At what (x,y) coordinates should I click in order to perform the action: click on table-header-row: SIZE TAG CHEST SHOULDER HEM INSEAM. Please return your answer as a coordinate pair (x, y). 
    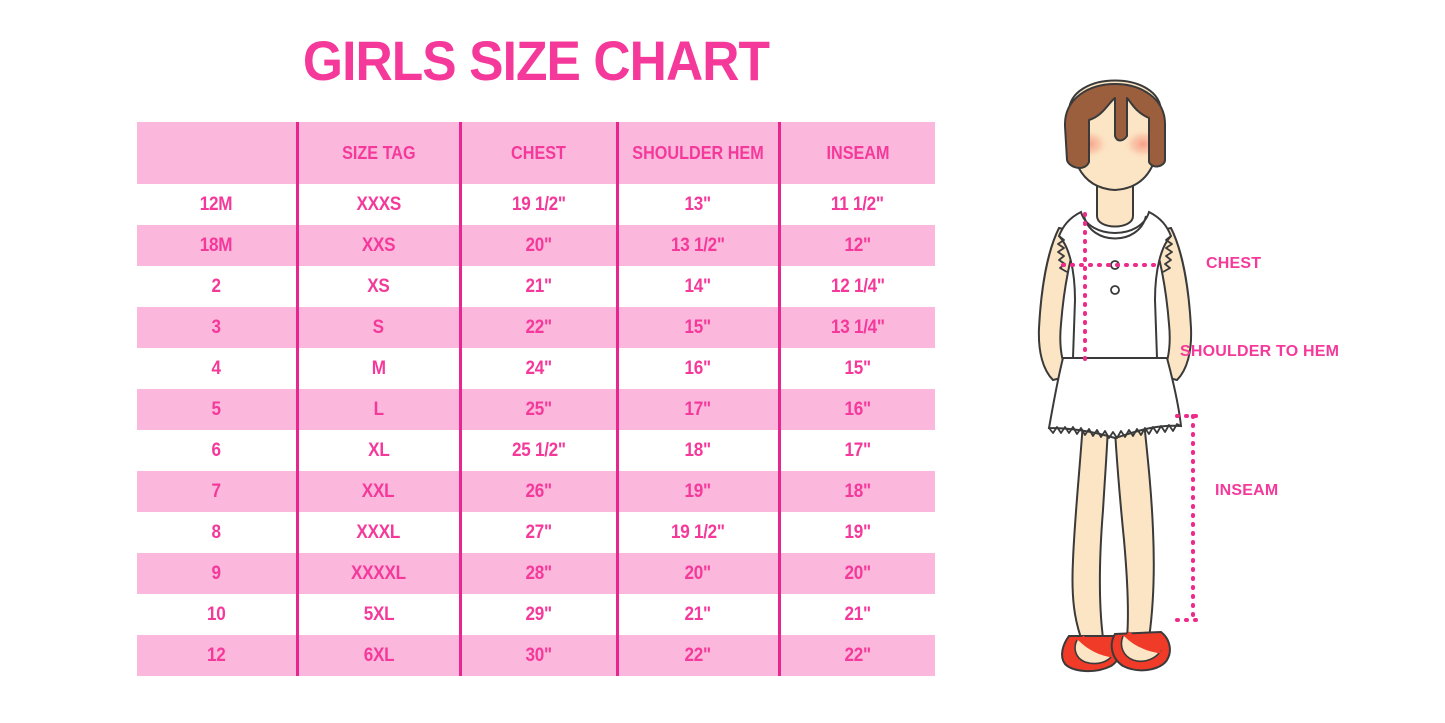
    Looking at the image, I should click on (536, 153).